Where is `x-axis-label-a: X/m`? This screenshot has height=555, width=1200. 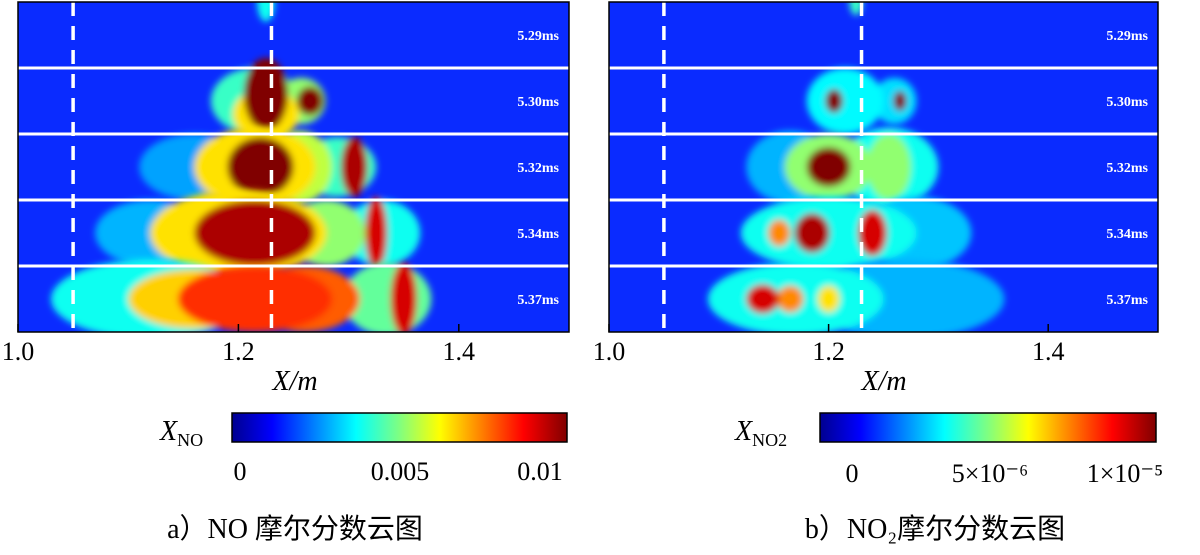
x-axis-label-a: X/m is located at coordinates (294, 381).